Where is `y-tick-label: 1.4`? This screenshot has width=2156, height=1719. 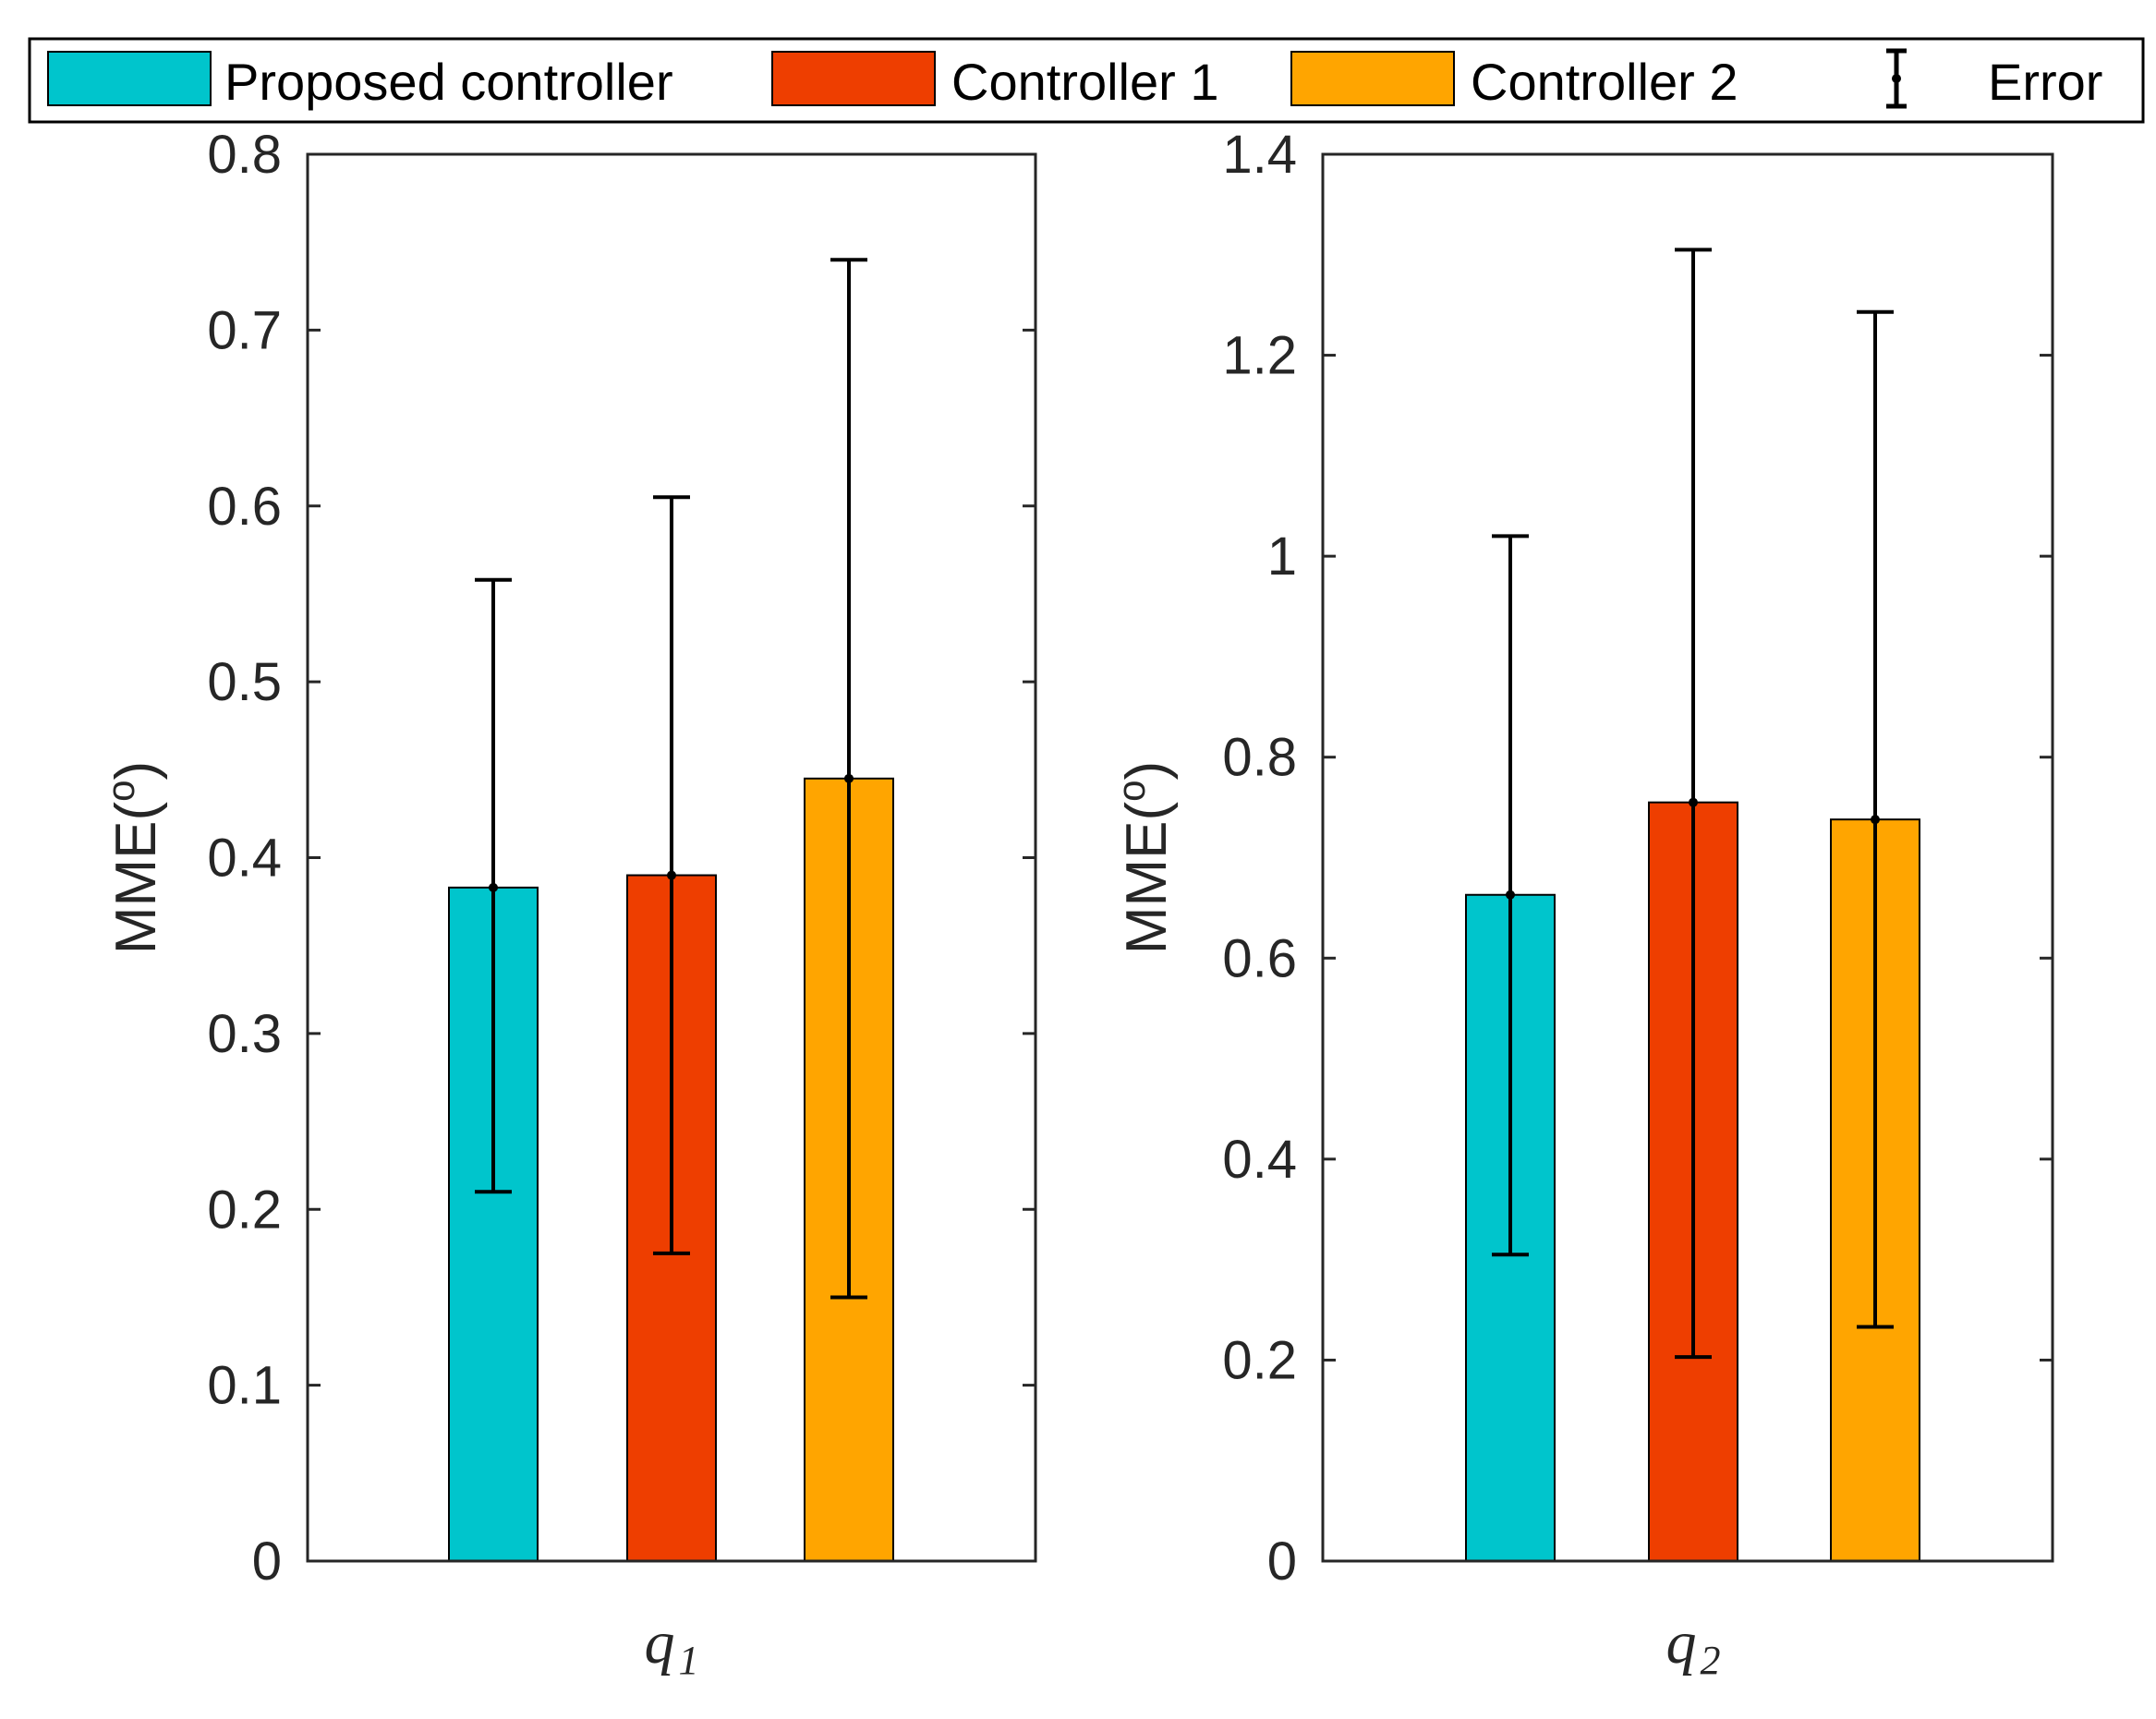 y-tick-label: 1.4 is located at coordinates (1259, 155).